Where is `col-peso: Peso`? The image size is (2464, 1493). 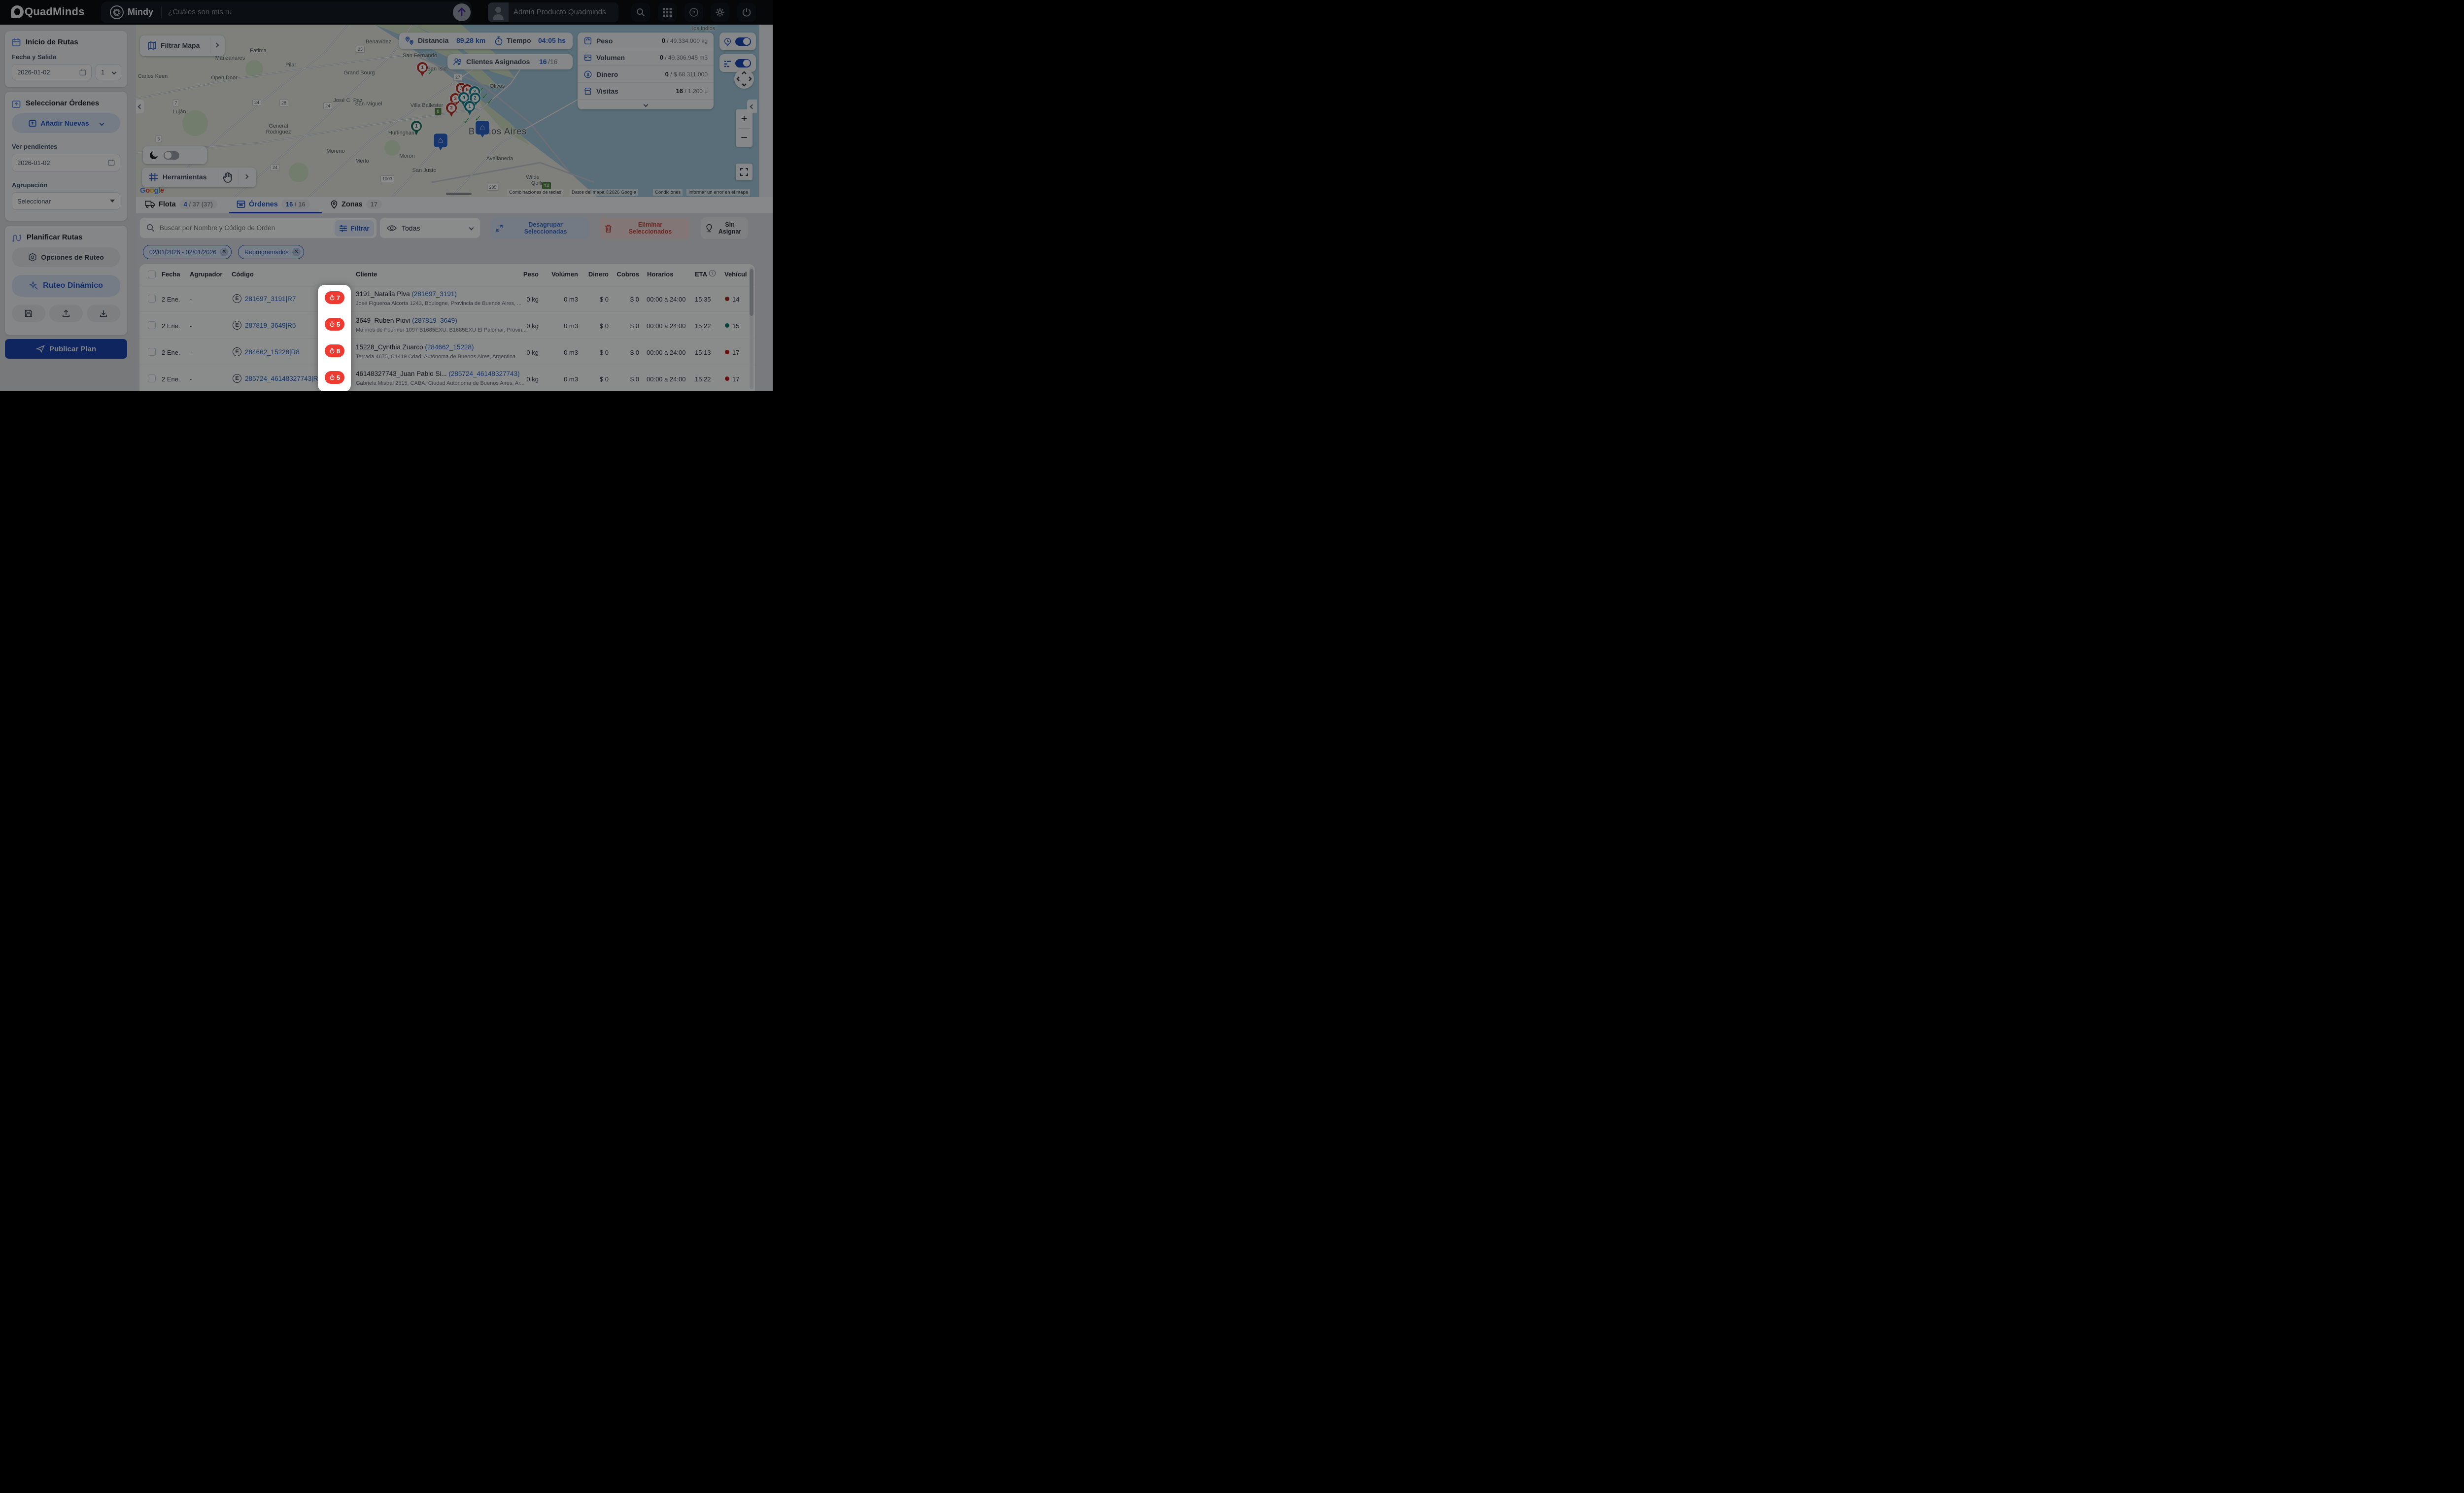
col-peso: Peso is located at coordinates (531, 274).